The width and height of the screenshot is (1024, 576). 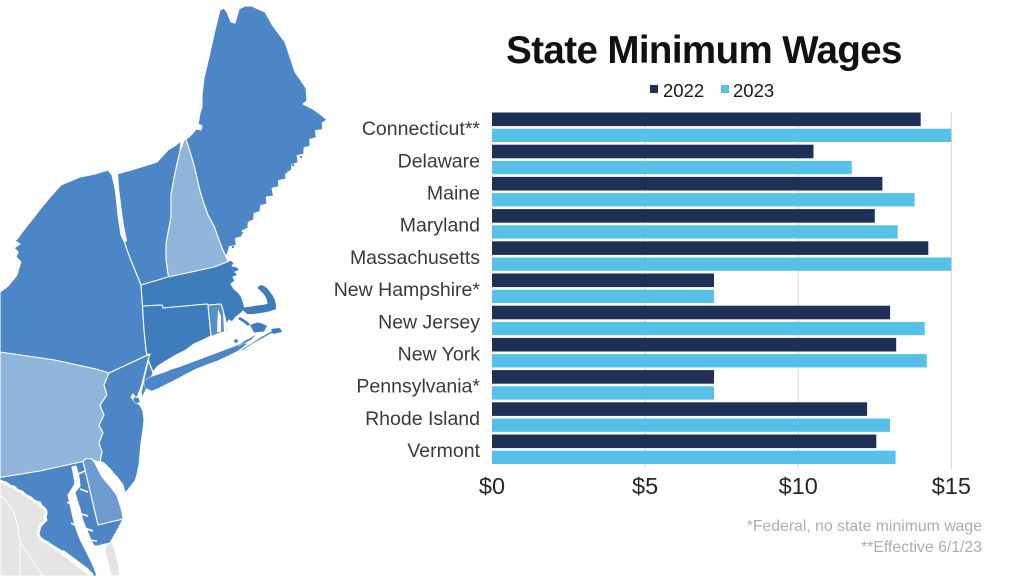 What do you see at coordinates (421, 129) in the screenshot?
I see `svg-text: Connecticut**` at bounding box center [421, 129].